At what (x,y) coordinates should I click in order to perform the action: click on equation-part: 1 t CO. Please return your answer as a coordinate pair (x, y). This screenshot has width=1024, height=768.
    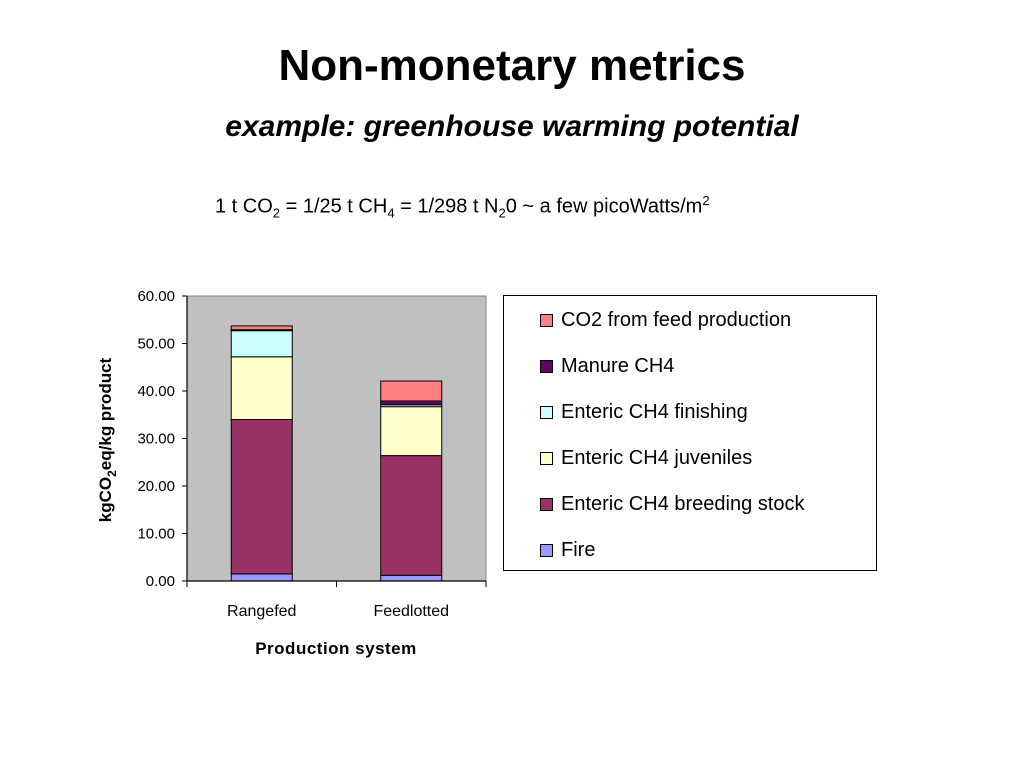
    Looking at the image, I should click on (244, 206).